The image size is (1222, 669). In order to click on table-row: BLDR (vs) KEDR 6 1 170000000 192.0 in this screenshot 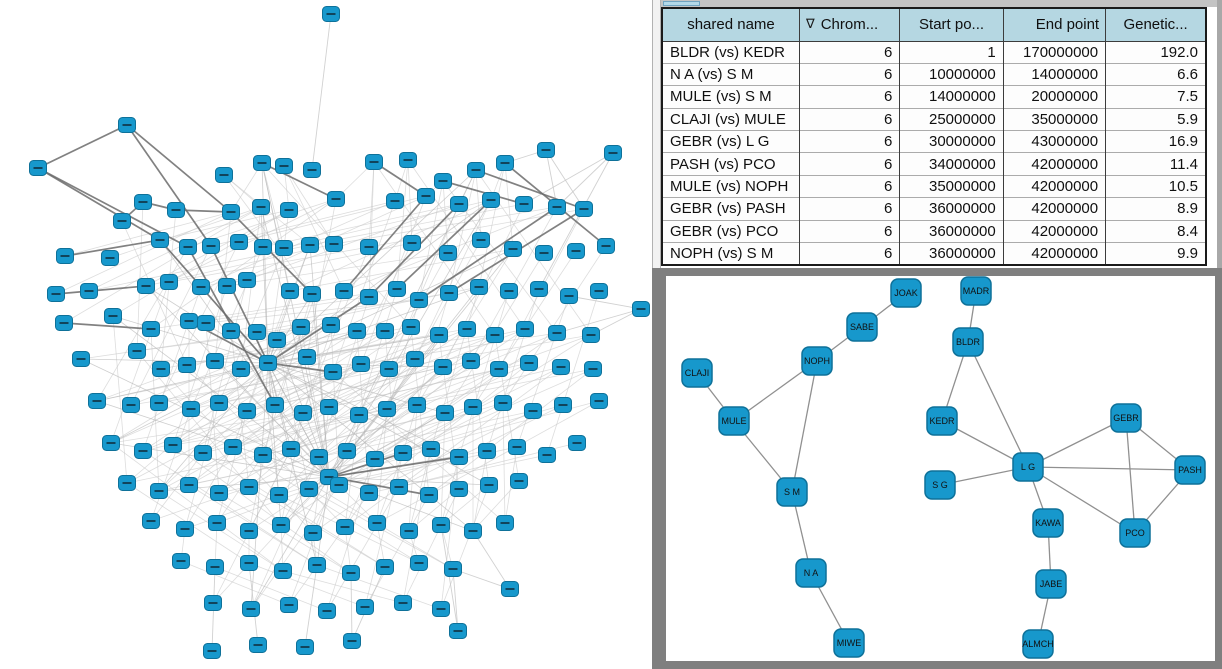, I will do `click(934, 52)`.